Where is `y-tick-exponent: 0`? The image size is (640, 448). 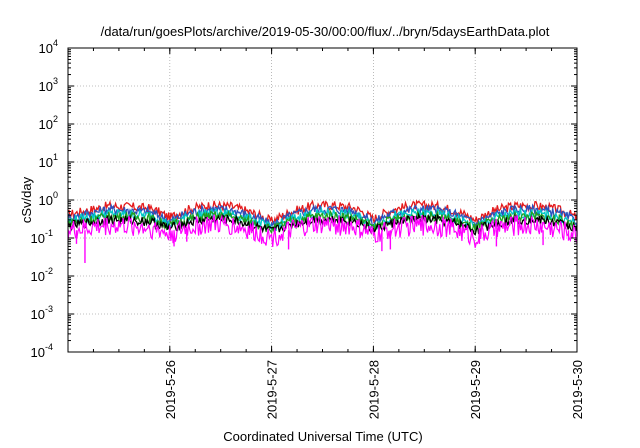 y-tick-exponent: 0 is located at coordinates (55, 195).